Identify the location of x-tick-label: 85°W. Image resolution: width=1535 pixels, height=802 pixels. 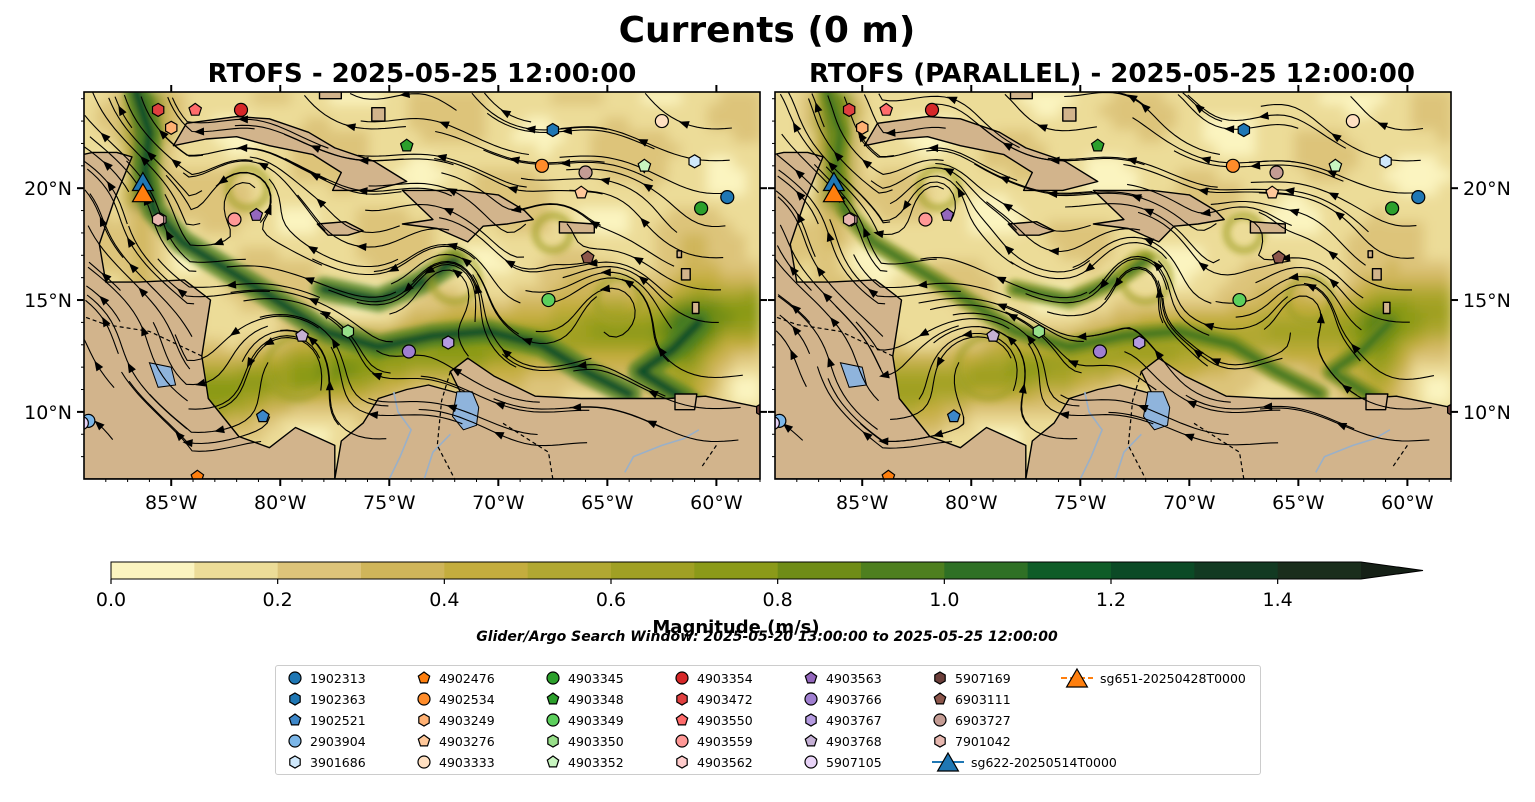
(862, 503).